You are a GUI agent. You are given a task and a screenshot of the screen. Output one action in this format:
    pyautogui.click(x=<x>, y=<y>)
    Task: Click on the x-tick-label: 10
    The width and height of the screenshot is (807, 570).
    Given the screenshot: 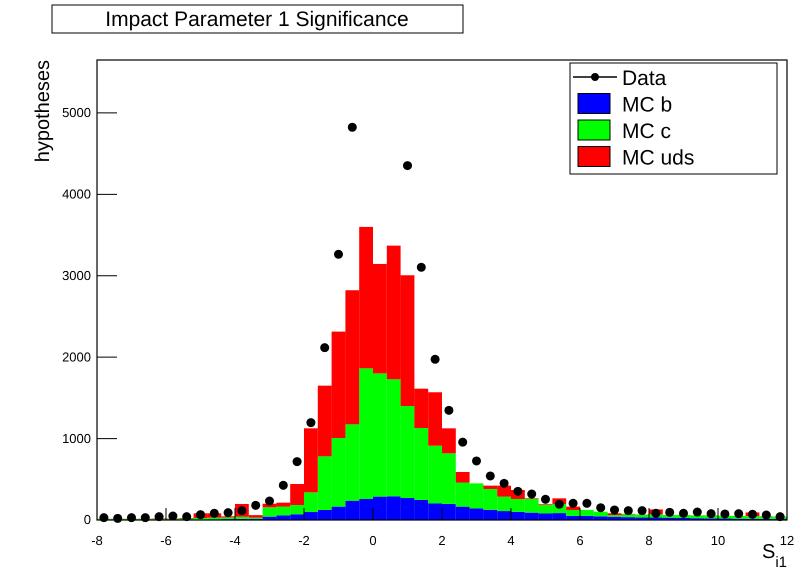 What is the action you would take?
    pyautogui.click(x=718, y=540)
    